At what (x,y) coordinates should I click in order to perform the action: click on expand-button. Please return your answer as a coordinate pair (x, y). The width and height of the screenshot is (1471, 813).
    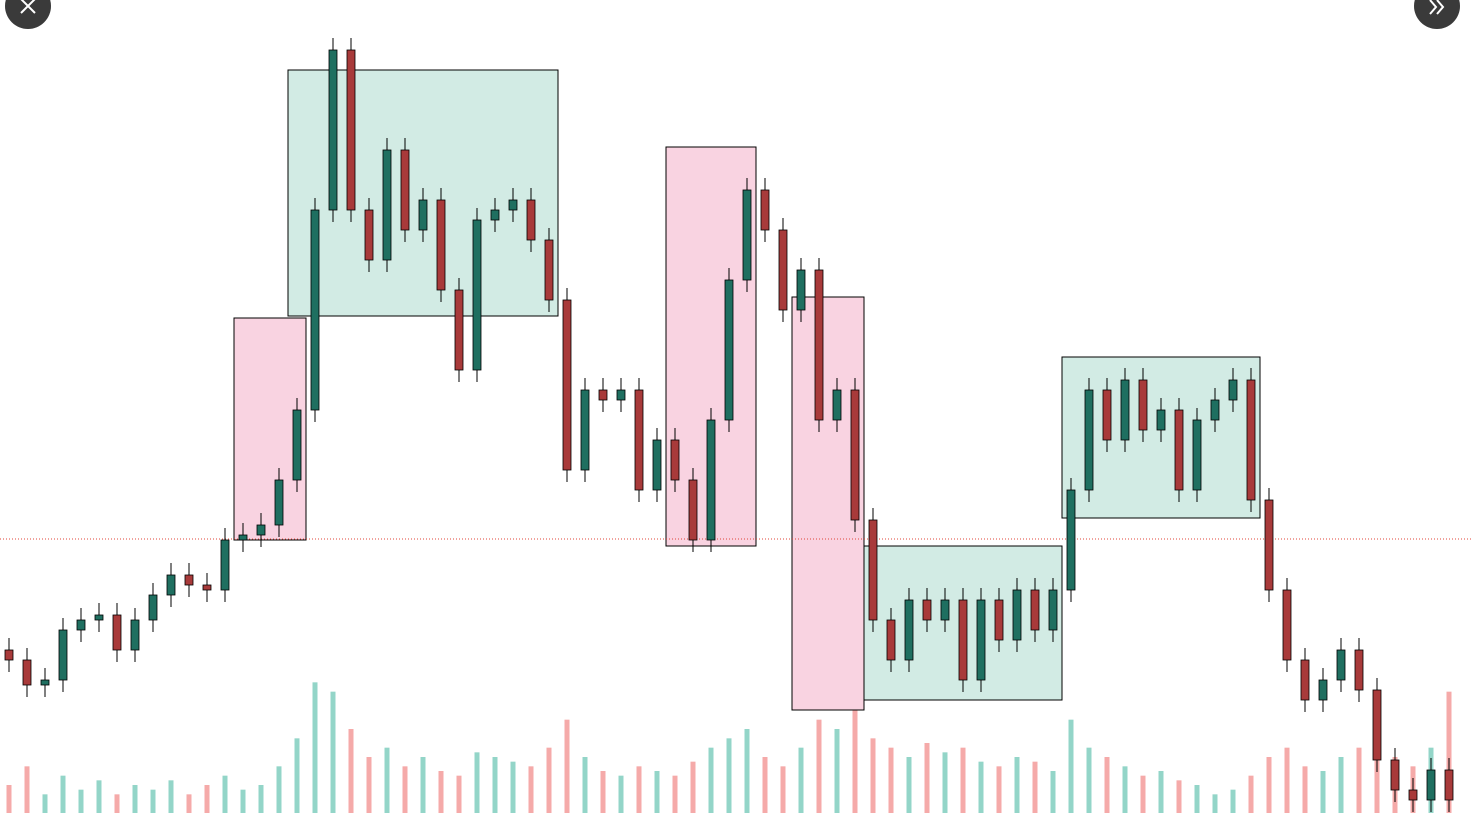
    Looking at the image, I should click on (1437, 14).